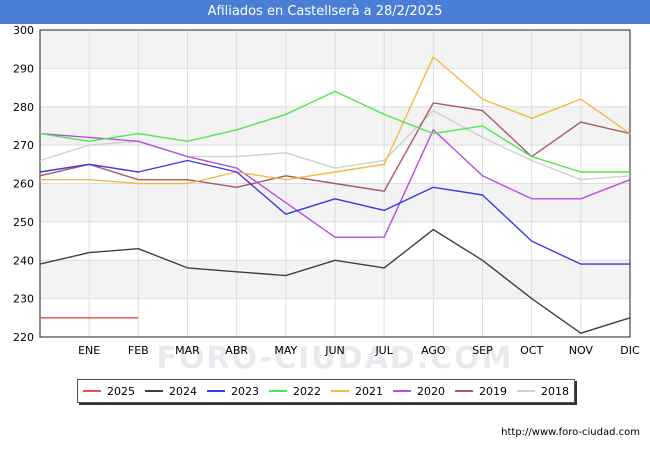 Image resolution: width=650 pixels, height=450 pixels. Describe the element at coordinates (630, 350) in the screenshot. I see `x-tick-label: DIC` at that location.